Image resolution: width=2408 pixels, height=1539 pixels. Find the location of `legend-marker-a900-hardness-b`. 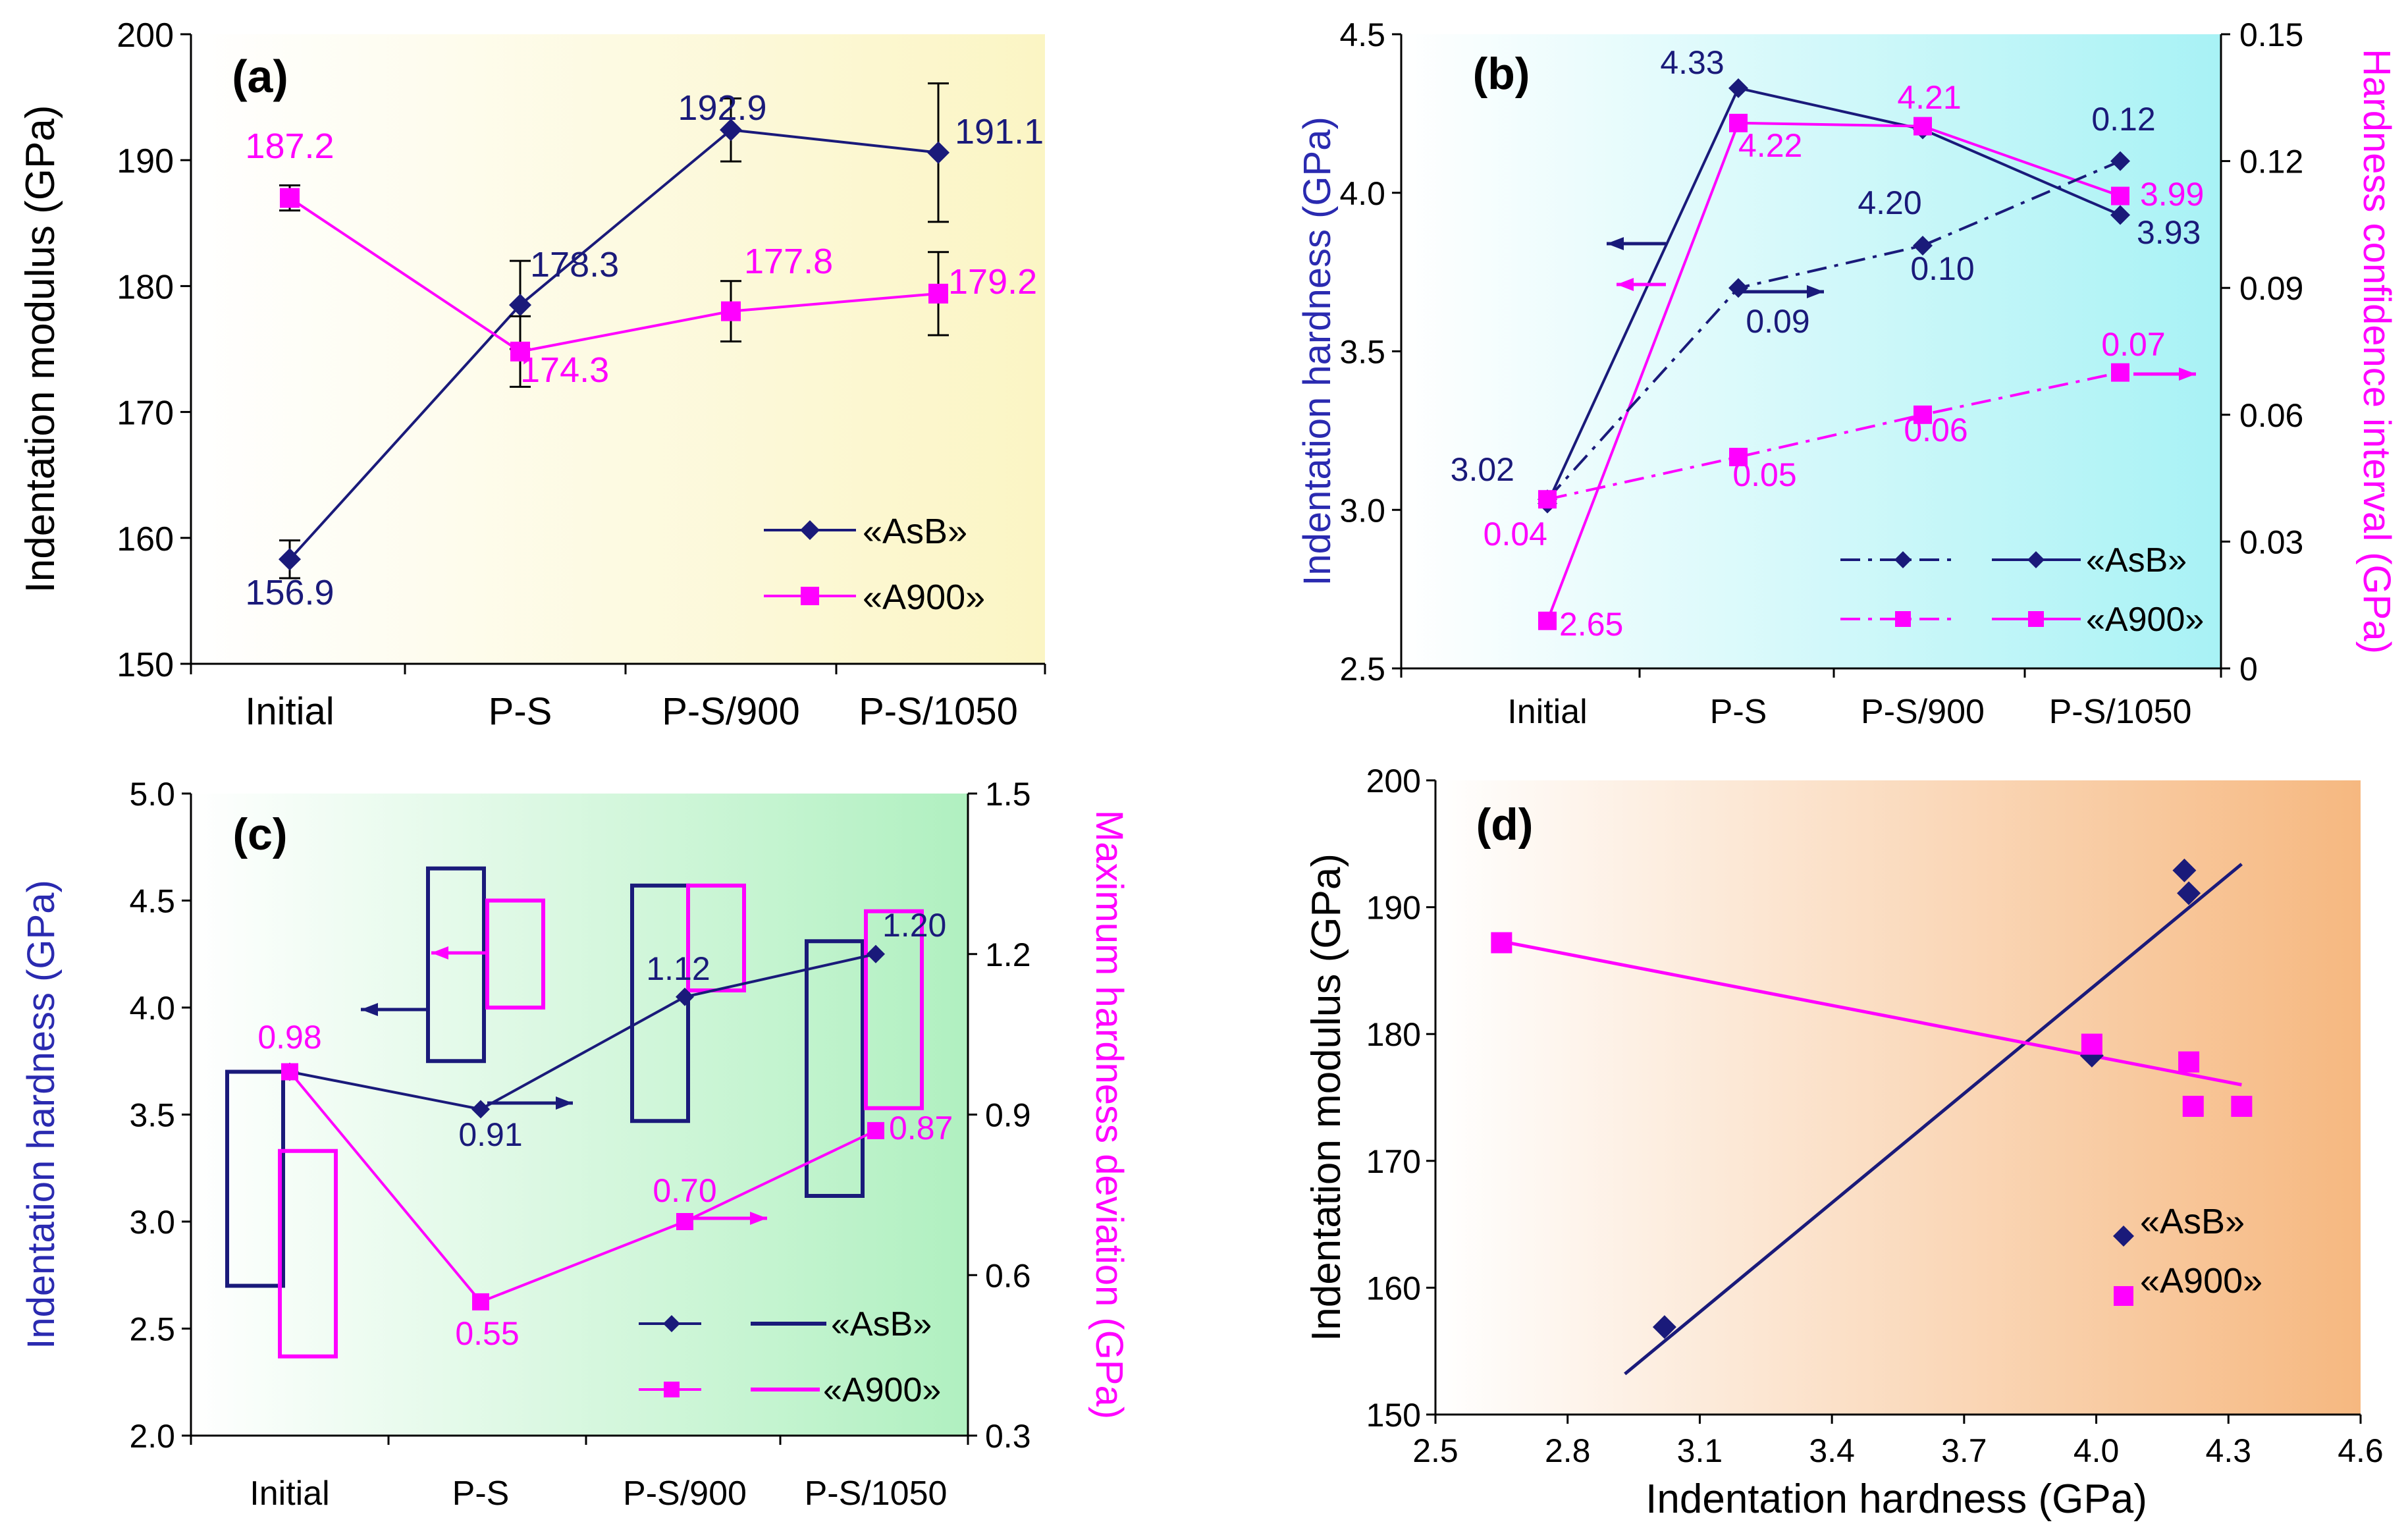

legend-marker-a900-hardness-b is located at coordinates (2036, 619).